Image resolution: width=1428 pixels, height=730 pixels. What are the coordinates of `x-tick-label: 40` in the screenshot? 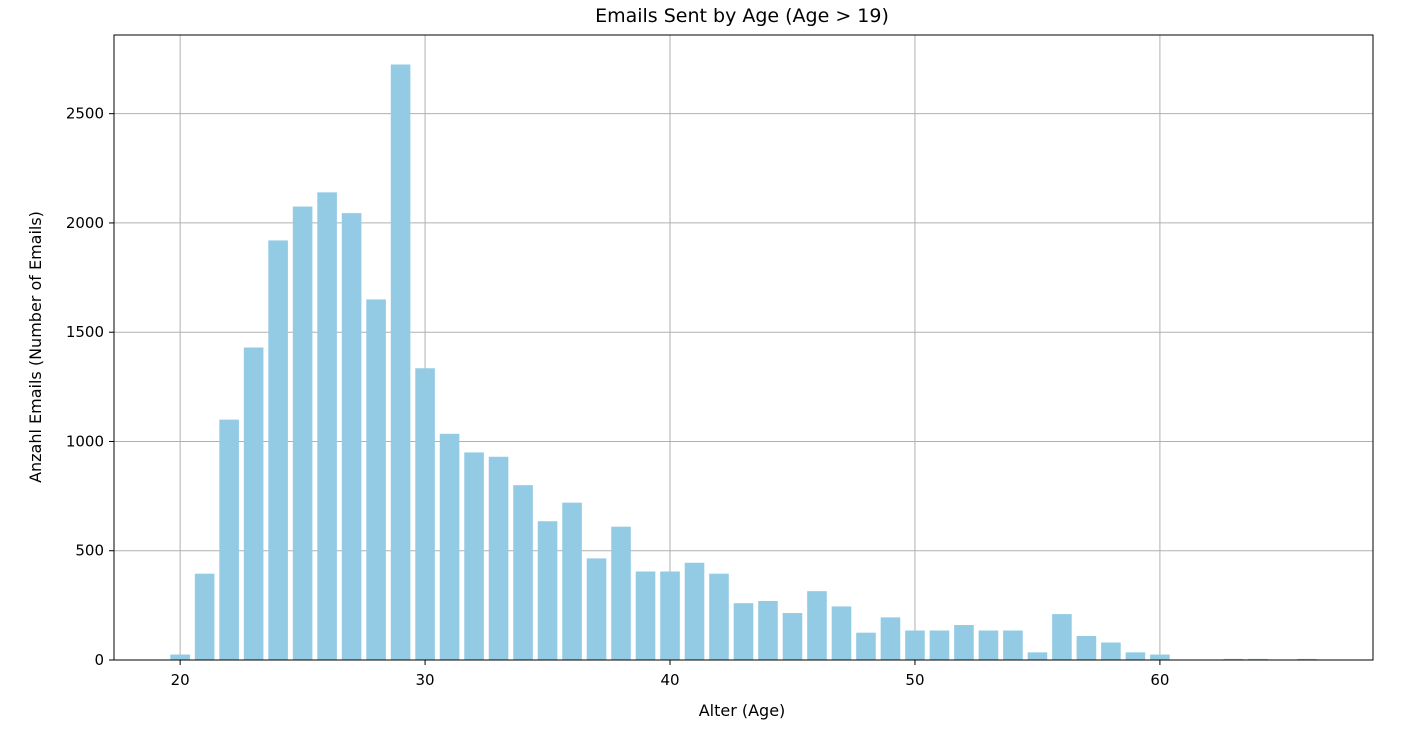 It's located at (669, 680).